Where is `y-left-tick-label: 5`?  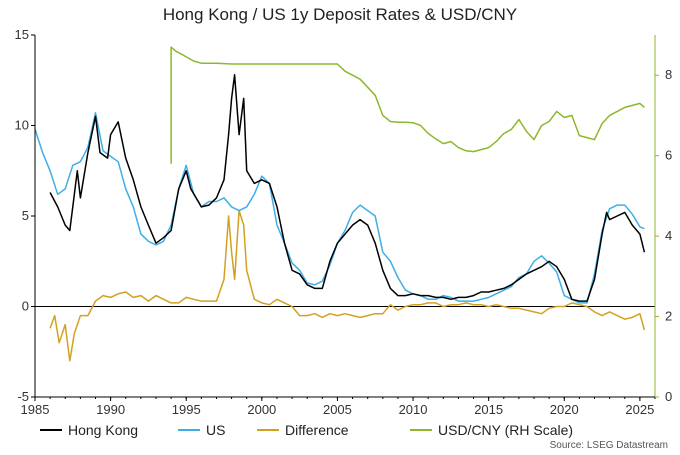
y-left-tick-label: 5 is located at coordinates (25, 215).